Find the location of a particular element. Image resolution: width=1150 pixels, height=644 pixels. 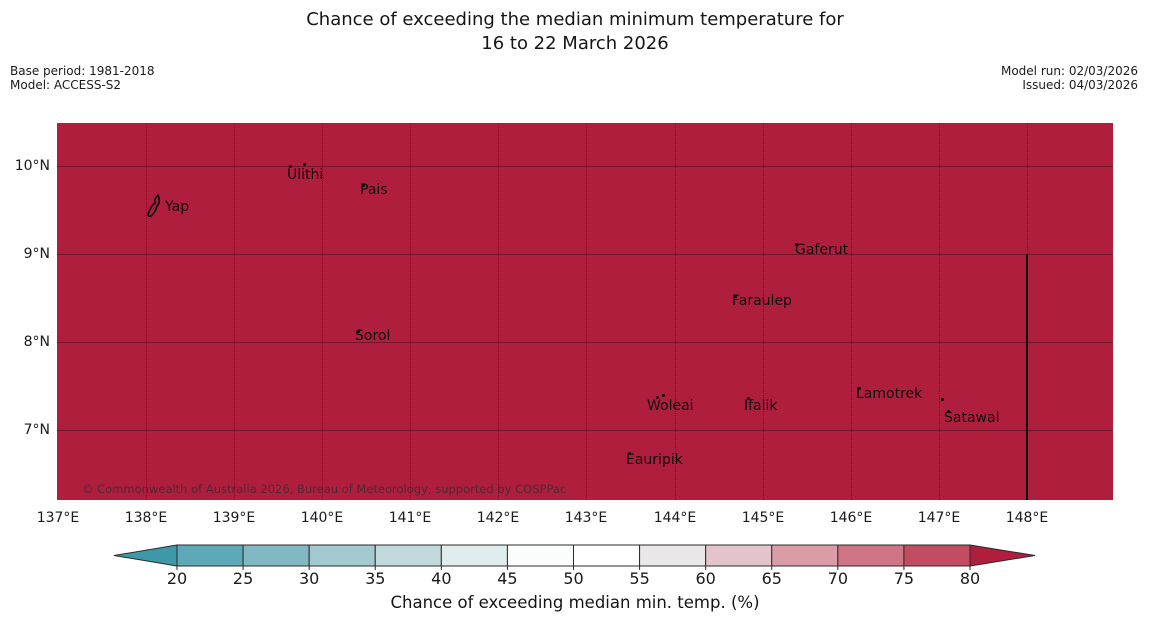

colorbar-arrow-high is located at coordinates (1002, 555).